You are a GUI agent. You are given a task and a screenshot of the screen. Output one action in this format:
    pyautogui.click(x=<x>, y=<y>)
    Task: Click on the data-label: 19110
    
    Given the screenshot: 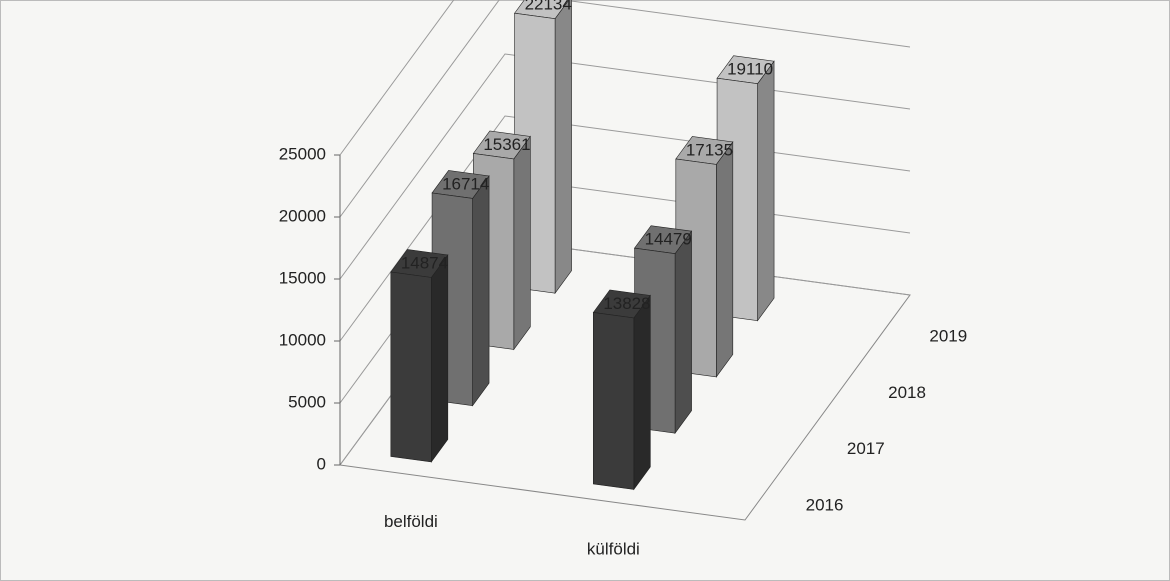 What is the action you would take?
    pyautogui.click(x=750, y=69)
    